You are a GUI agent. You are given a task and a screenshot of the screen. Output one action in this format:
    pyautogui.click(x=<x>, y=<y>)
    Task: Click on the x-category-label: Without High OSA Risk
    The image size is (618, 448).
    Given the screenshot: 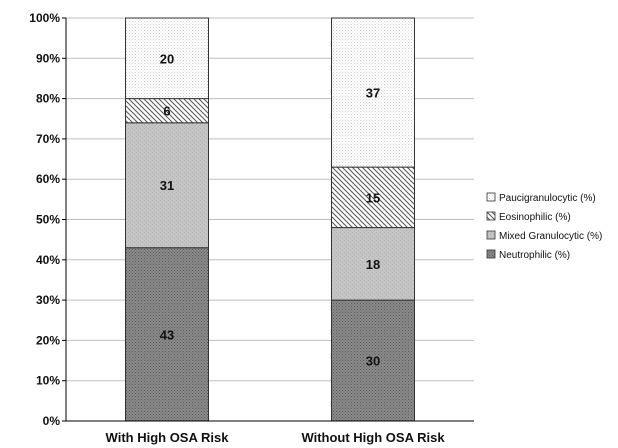 What is the action you would take?
    pyautogui.click(x=373, y=437)
    